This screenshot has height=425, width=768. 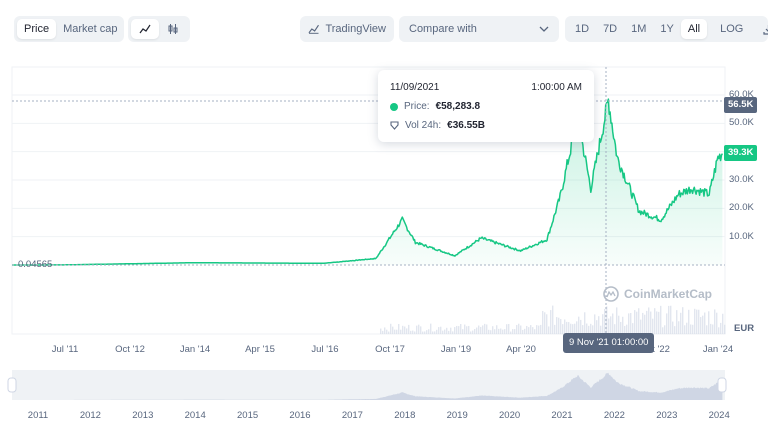 What do you see at coordinates (732, 29) in the screenshot?
I see `log-toggle: LOG` at bounding box center [732, 29].